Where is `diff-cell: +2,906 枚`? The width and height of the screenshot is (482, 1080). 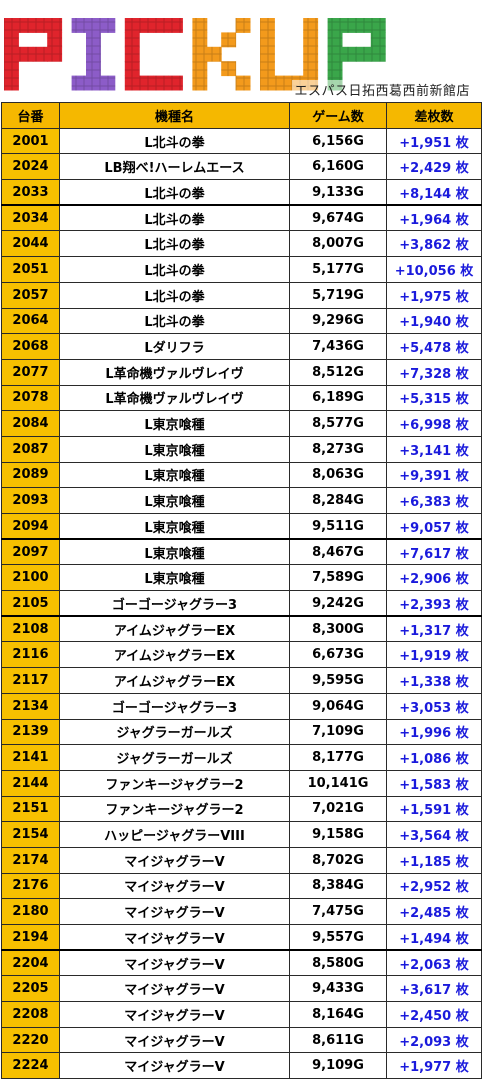 diff-cell: +2,906 枚 is located at coordinates (434, 578).